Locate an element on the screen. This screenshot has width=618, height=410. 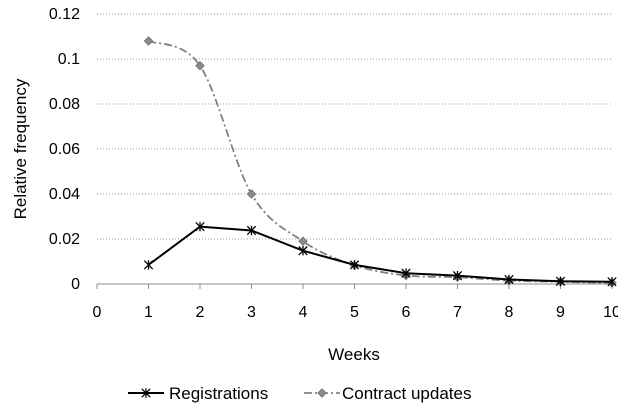
legend-label: Registrations is located at coordinates (218, 393).